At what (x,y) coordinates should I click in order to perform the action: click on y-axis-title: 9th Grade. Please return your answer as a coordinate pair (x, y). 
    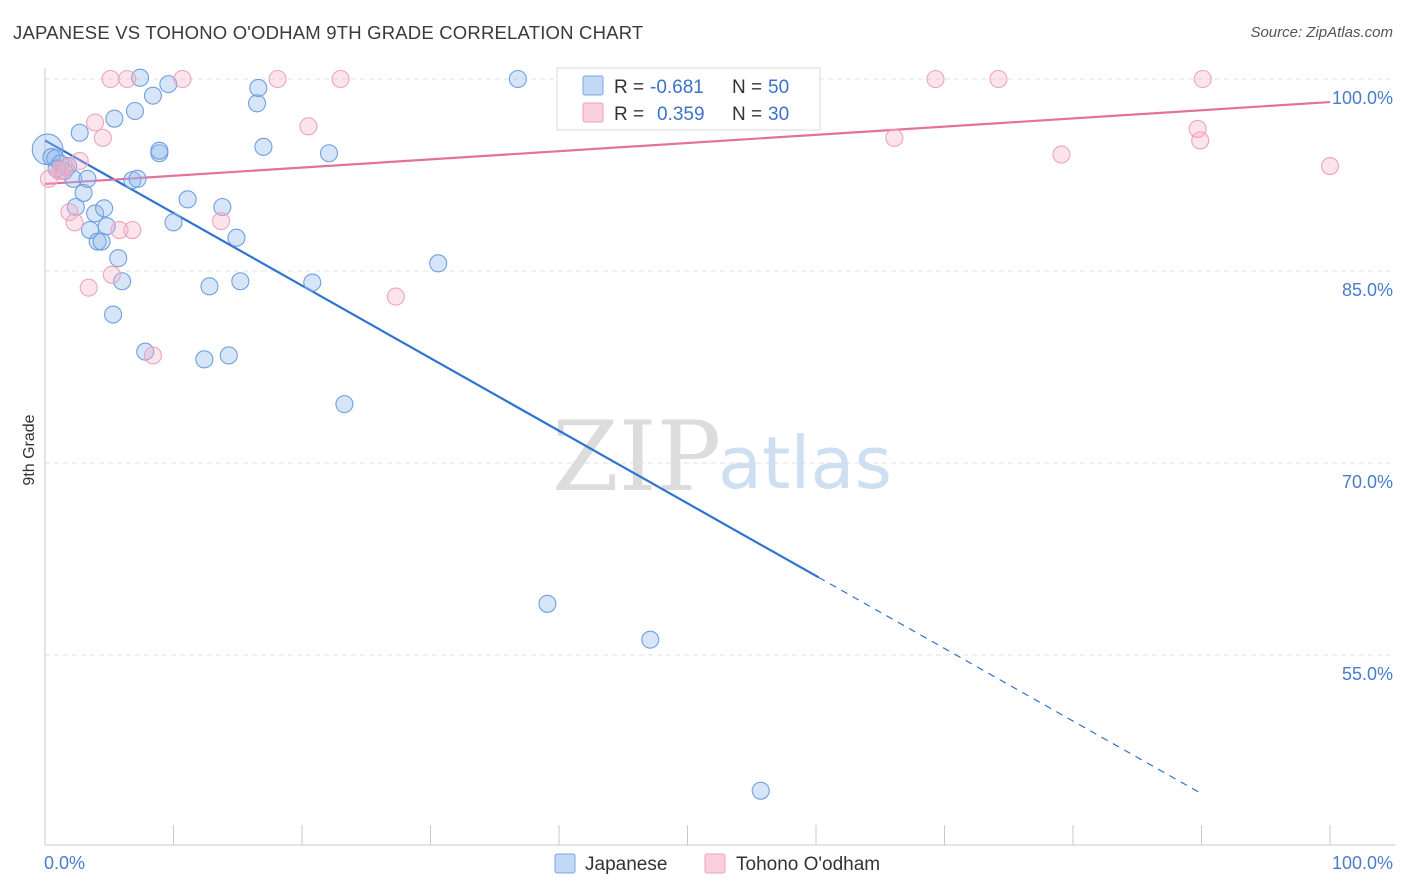
    Looking at the image, I should click on (29, 449).